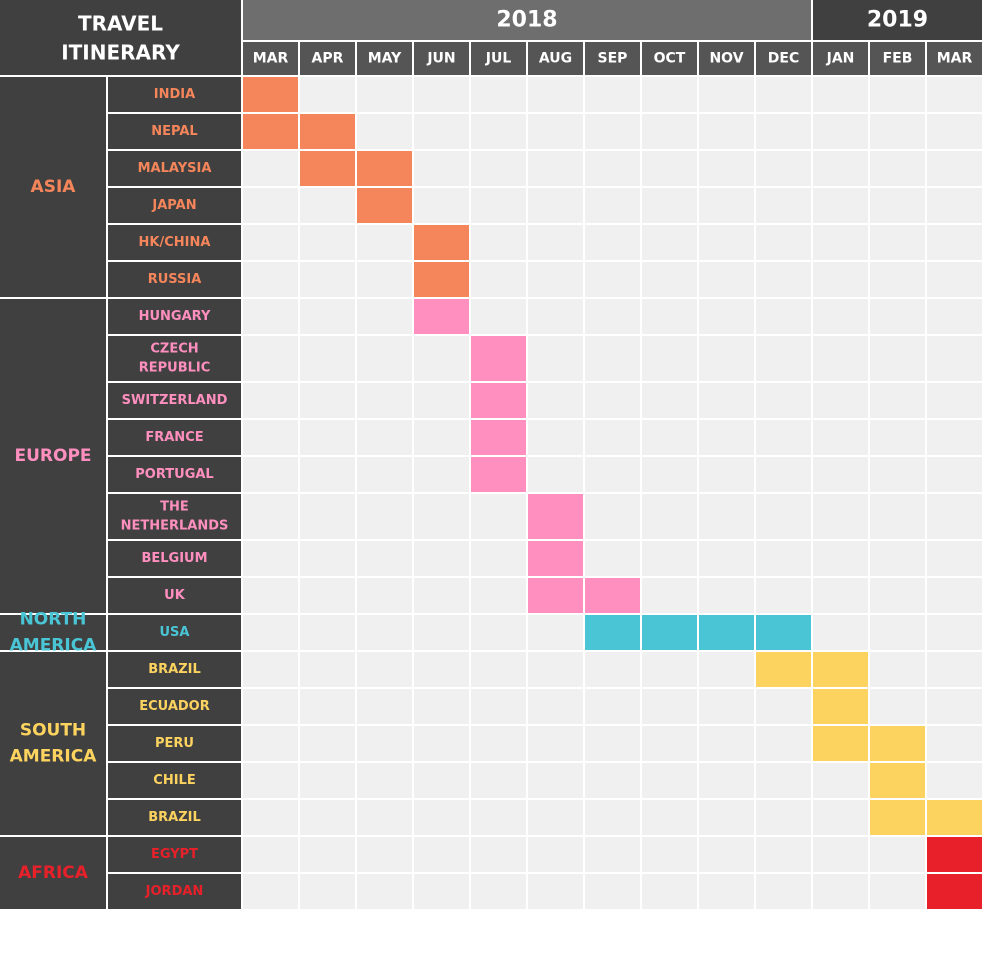  What do you see at coordinates (527, 20) in the screenshot?
I see `year-header-2018` at bounding box center [527, 20].